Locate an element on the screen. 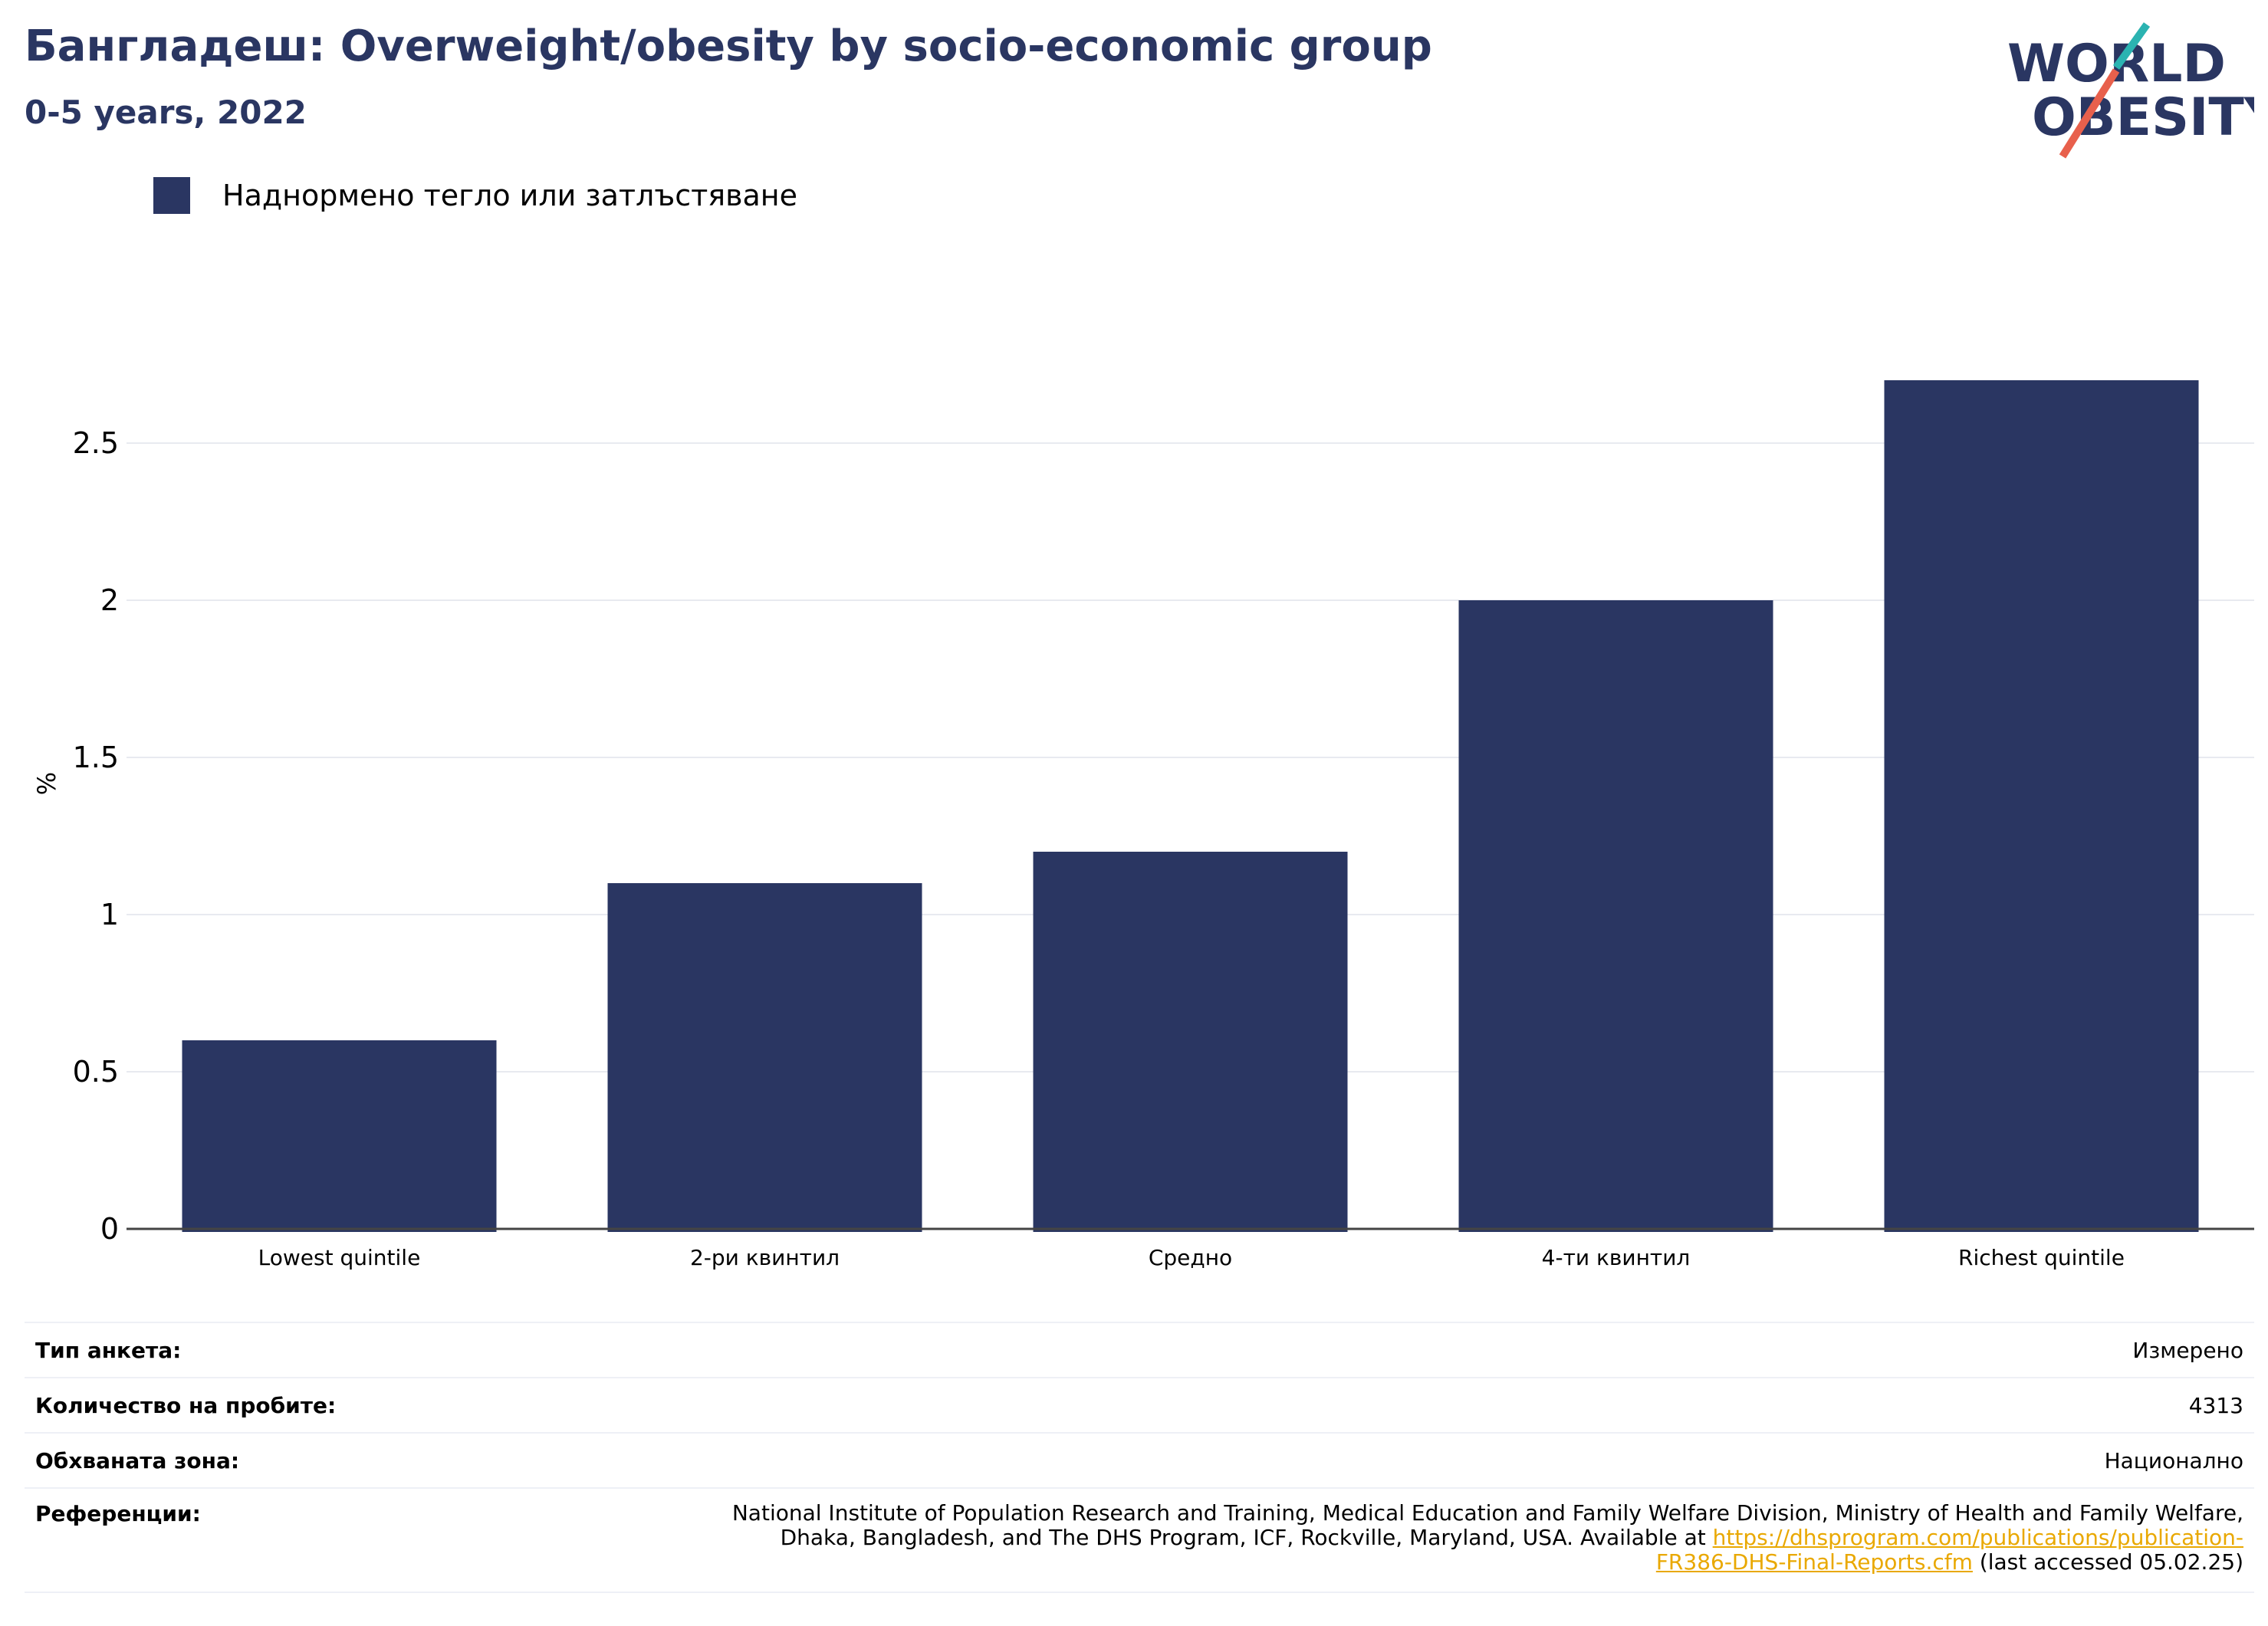 This screenshot has width=2268, height=1626. y-tick-label: 0.5 is located at coordinates (96, 1072).